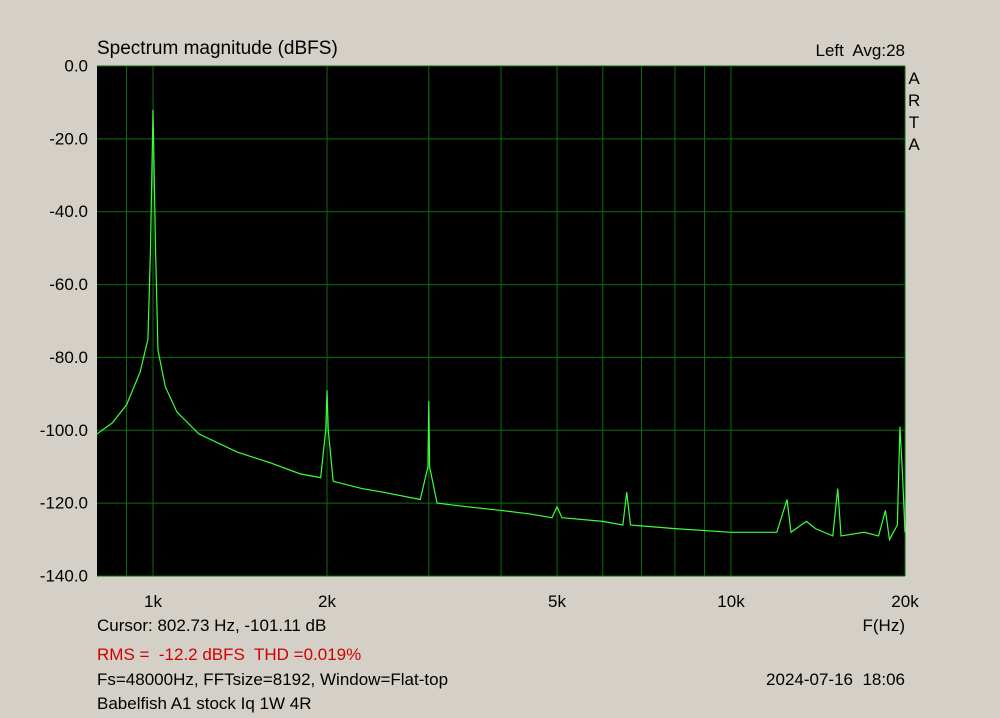 This screenshot has height=718, width=1000. Describe the element at coordinates (153, 601) in the screenshot. I see `x-tick-label: 1k` at that location.